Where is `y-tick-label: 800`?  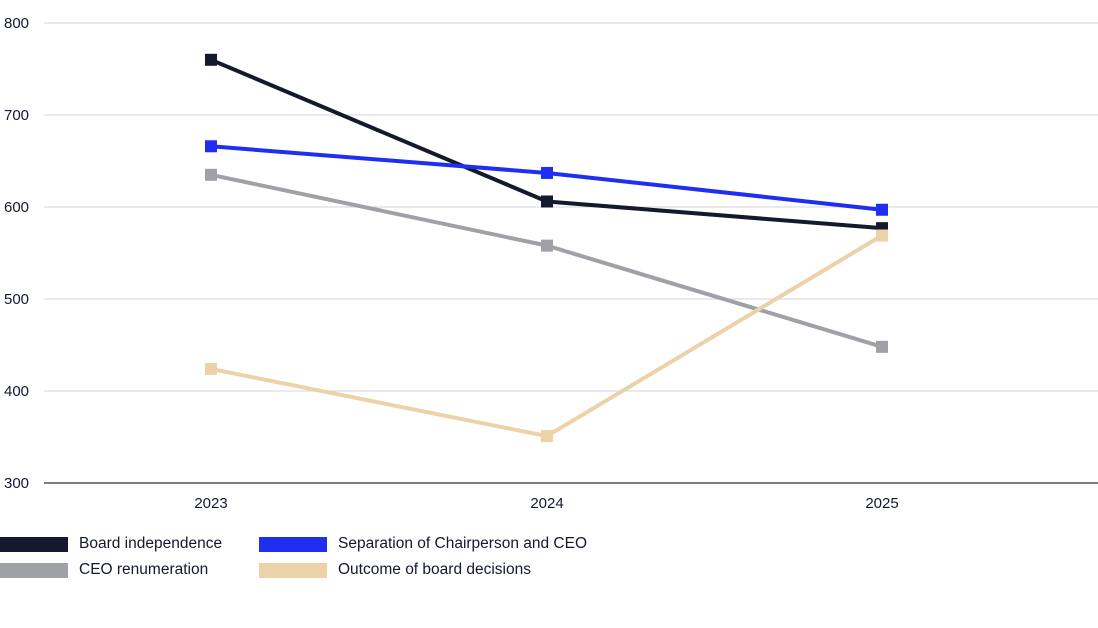
y-tick-label: 800 is located at coordinates (16, 23).